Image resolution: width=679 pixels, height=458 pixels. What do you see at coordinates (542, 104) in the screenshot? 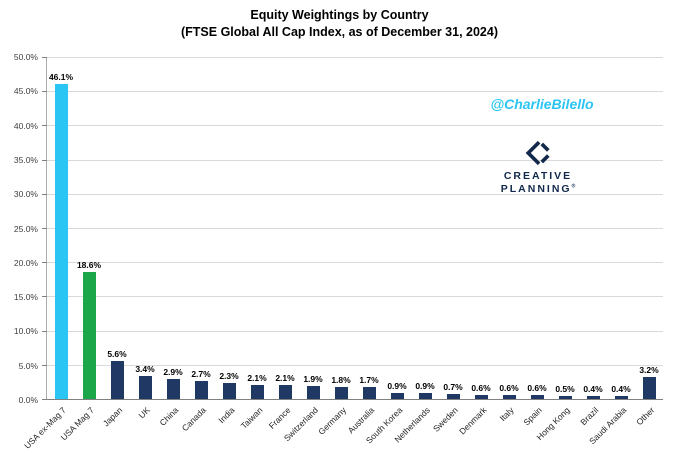
I see `watermark: @CharlieBilello` at bounding box center [542, 104].